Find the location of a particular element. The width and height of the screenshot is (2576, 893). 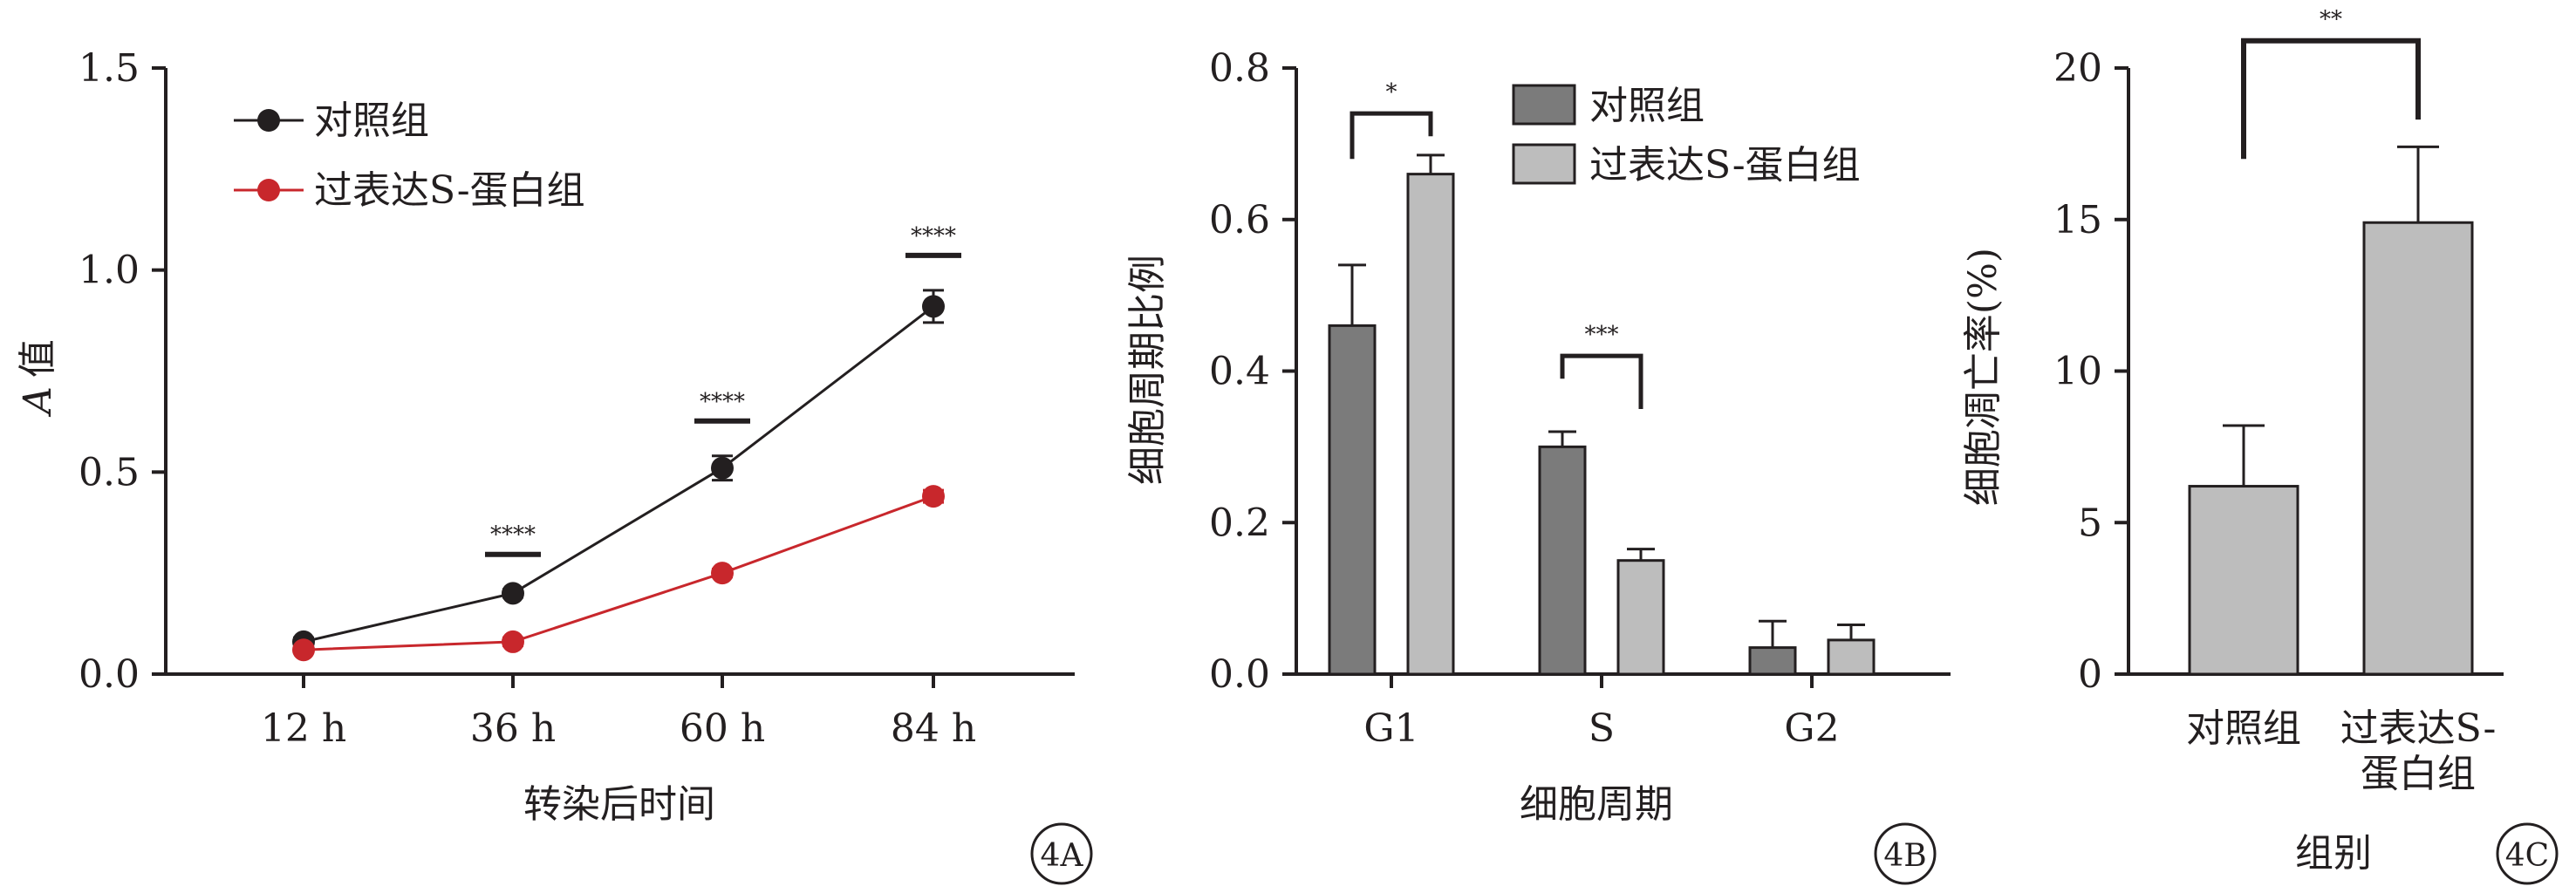

panel-4a-y-tick-label: 0.0 is located at coordinates (109, 674).